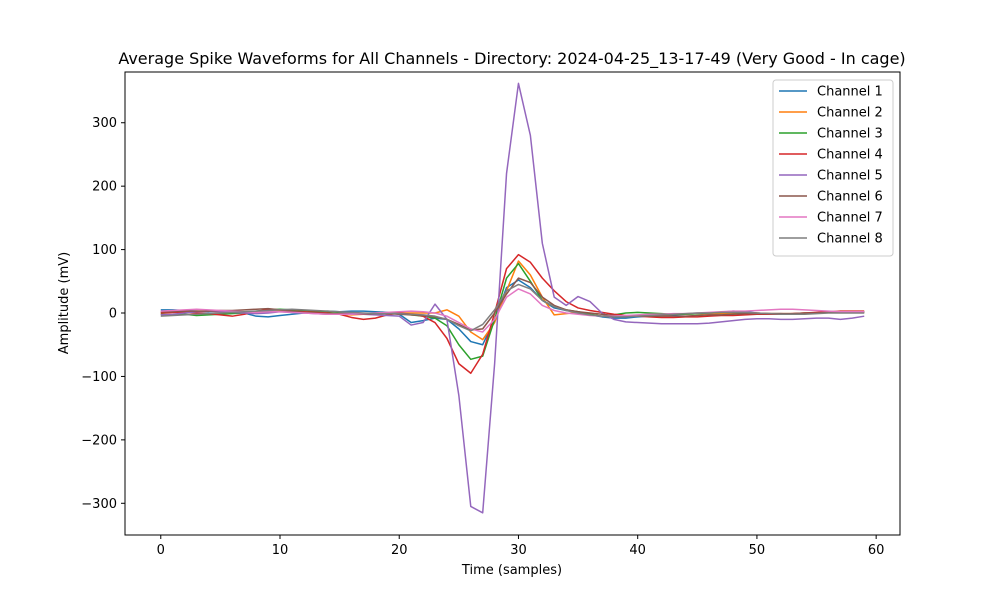  What do you see at coordinates (850, 176) in the screenshot?
I see `legend-label: Channel 5` at bounding box center [850, 176].